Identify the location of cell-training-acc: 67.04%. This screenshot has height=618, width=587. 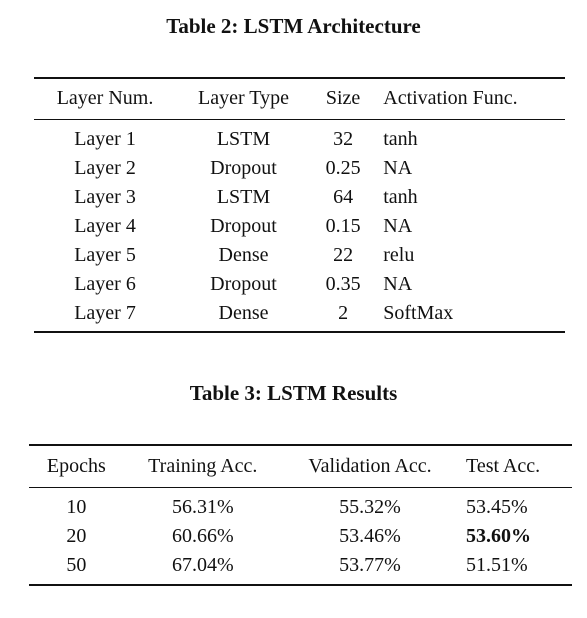
(202, 565).